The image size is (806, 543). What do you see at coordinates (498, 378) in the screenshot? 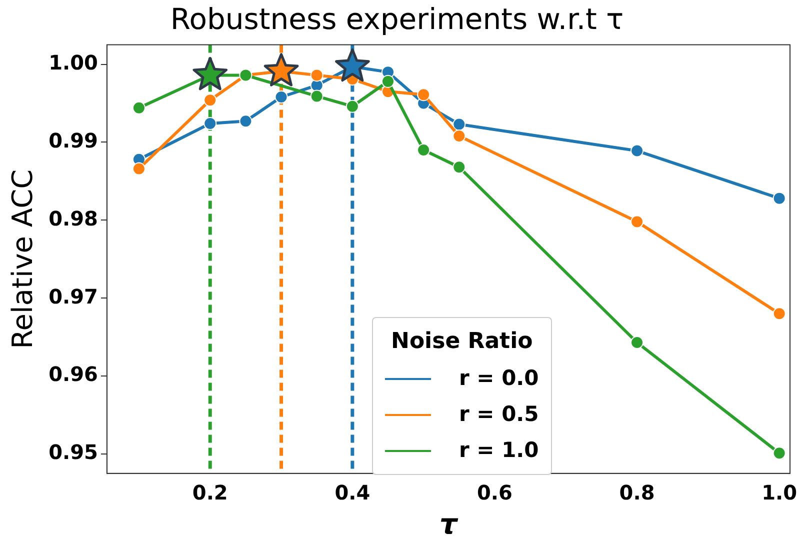
I see `legend-label: r = 0.0` at bounding box center [498, 378].